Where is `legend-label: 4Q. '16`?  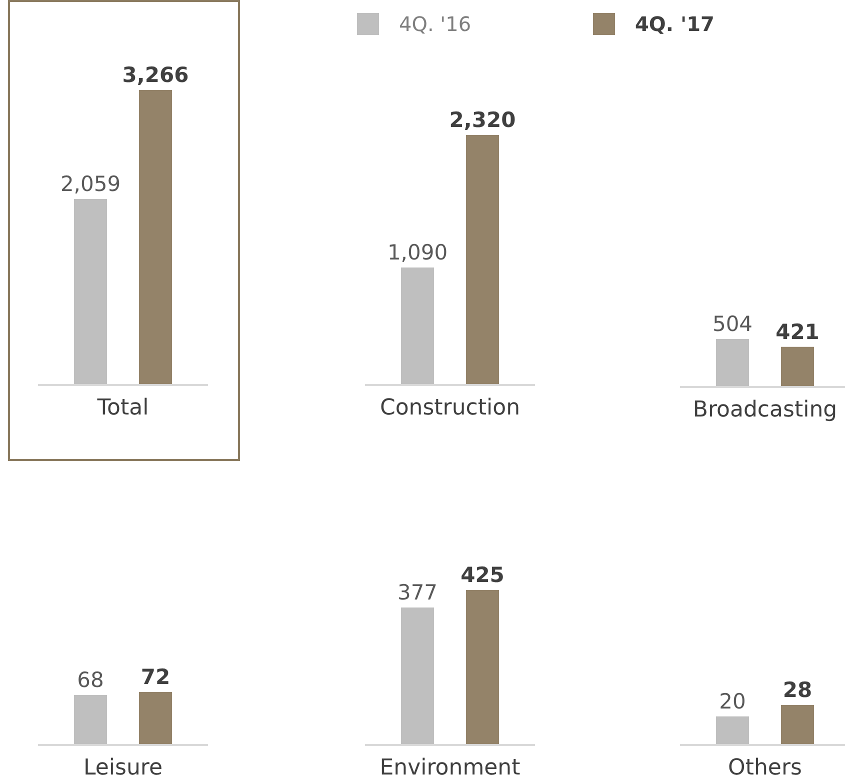 legend-label: 4Q. '16 is located at coordinates (435, 24).